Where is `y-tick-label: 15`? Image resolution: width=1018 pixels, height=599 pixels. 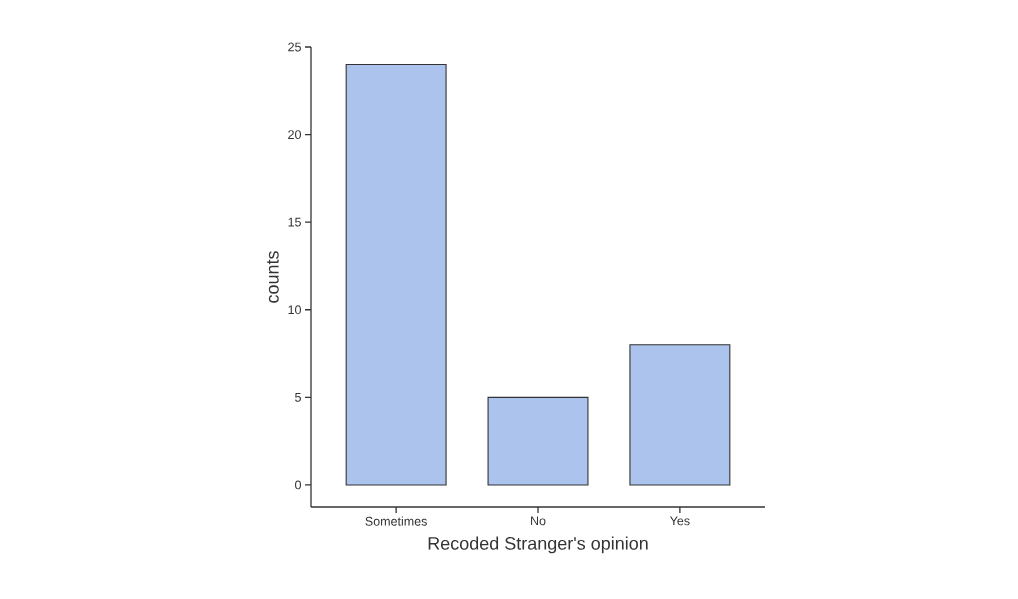
y-tick-label: 15 is located at coordinates (294, 222).